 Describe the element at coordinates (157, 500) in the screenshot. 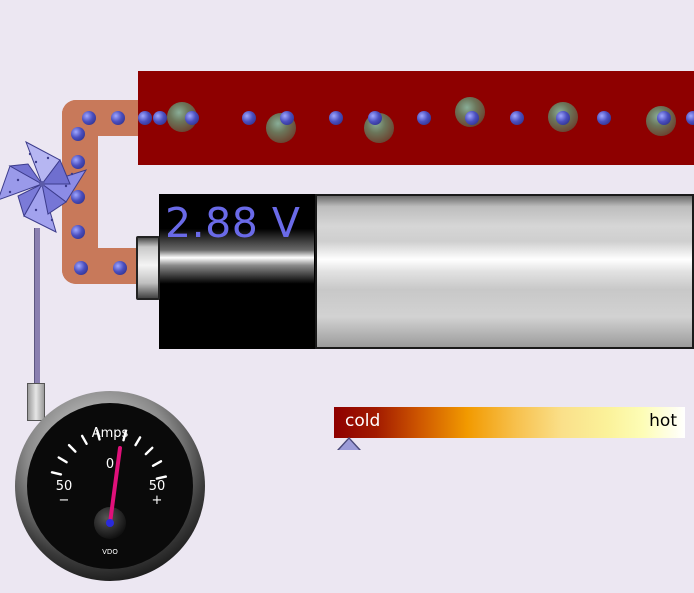

I see `ammeter-right-sign: +` at that location.